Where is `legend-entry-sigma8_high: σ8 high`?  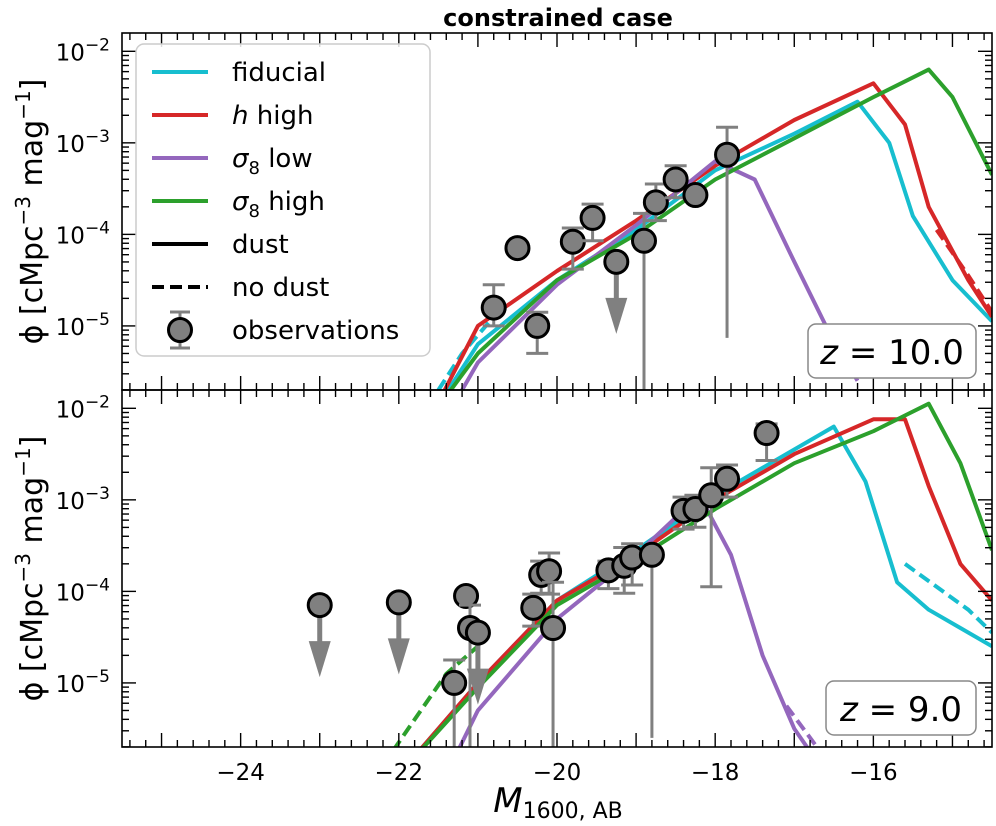
legend-entry-sigma8_high: σ8 high is located at coordinates (238, 204).